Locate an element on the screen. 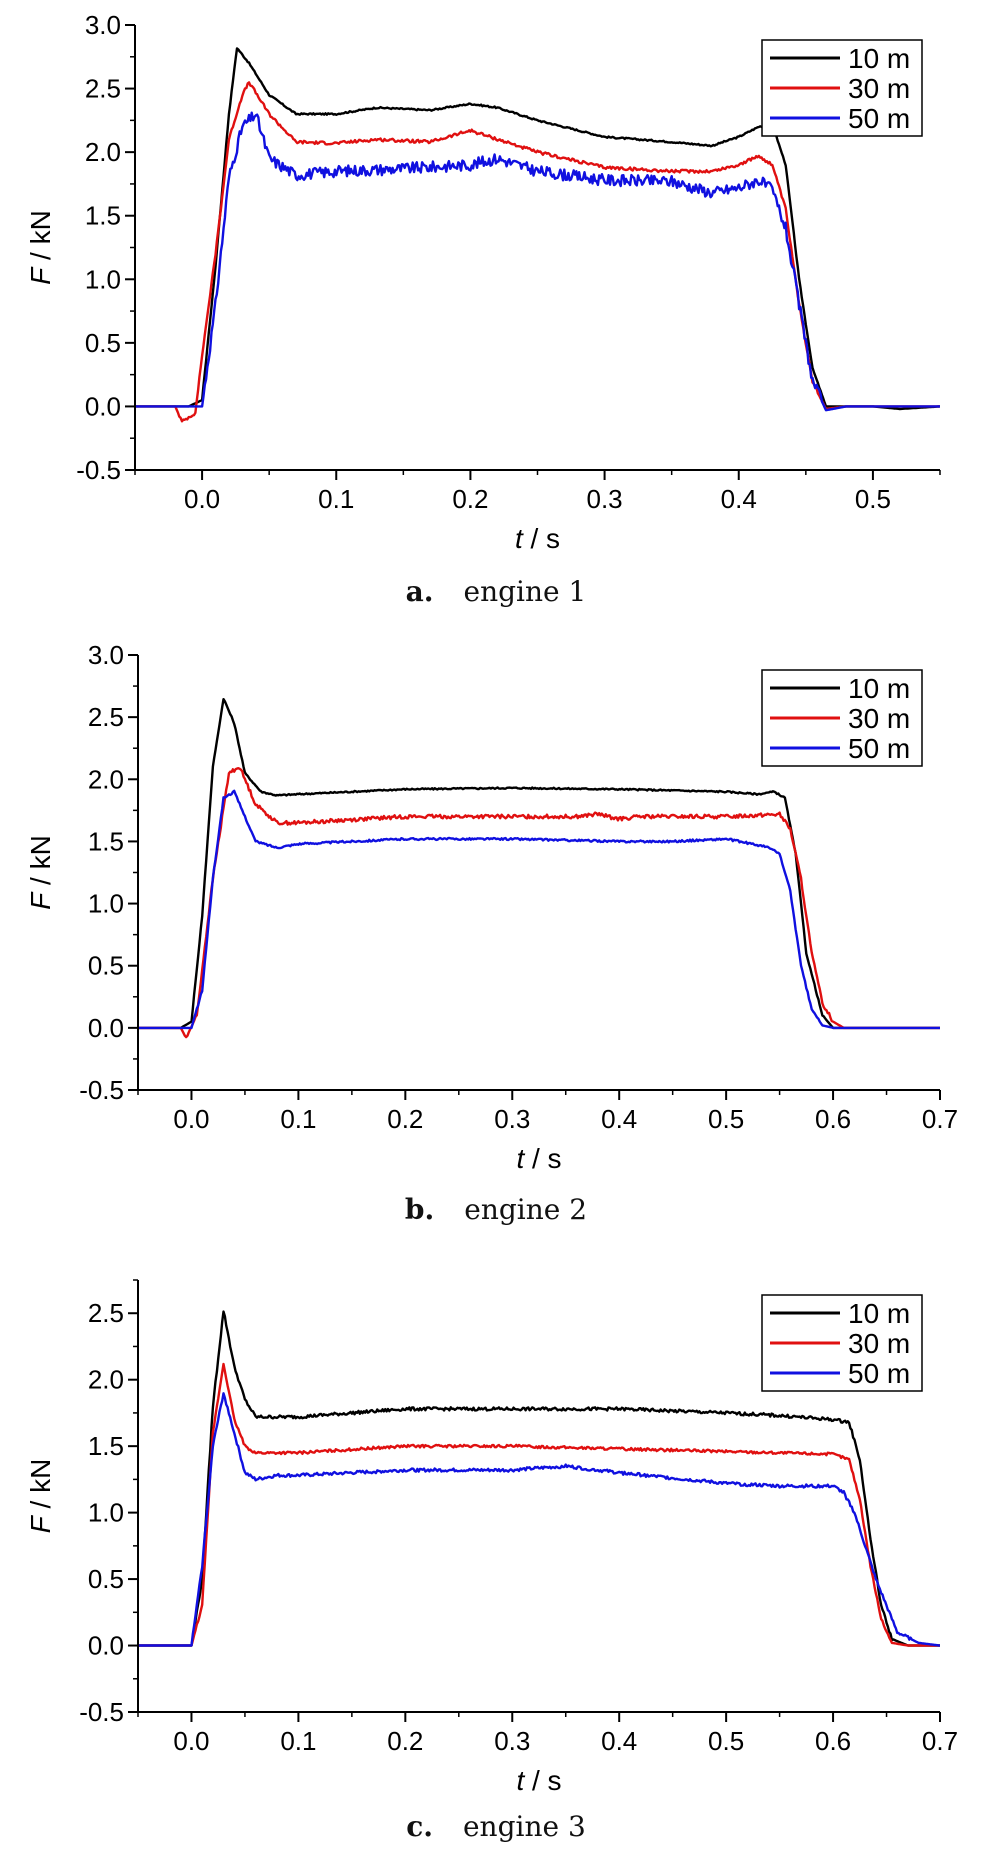 The height and width of the screenshot is (1870, 992). caption-engine-2: b. engine 2 is located at coordinates (496, 1209).